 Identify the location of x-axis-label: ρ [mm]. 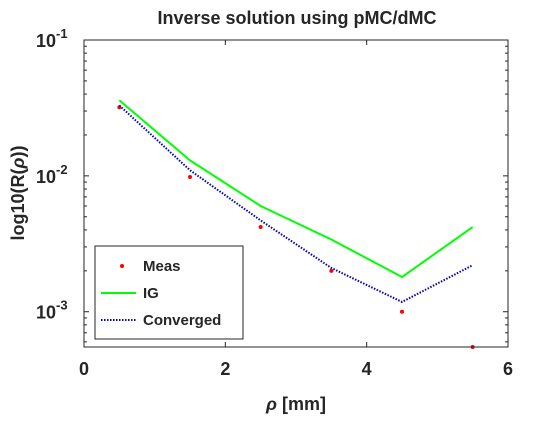
(295, 404).